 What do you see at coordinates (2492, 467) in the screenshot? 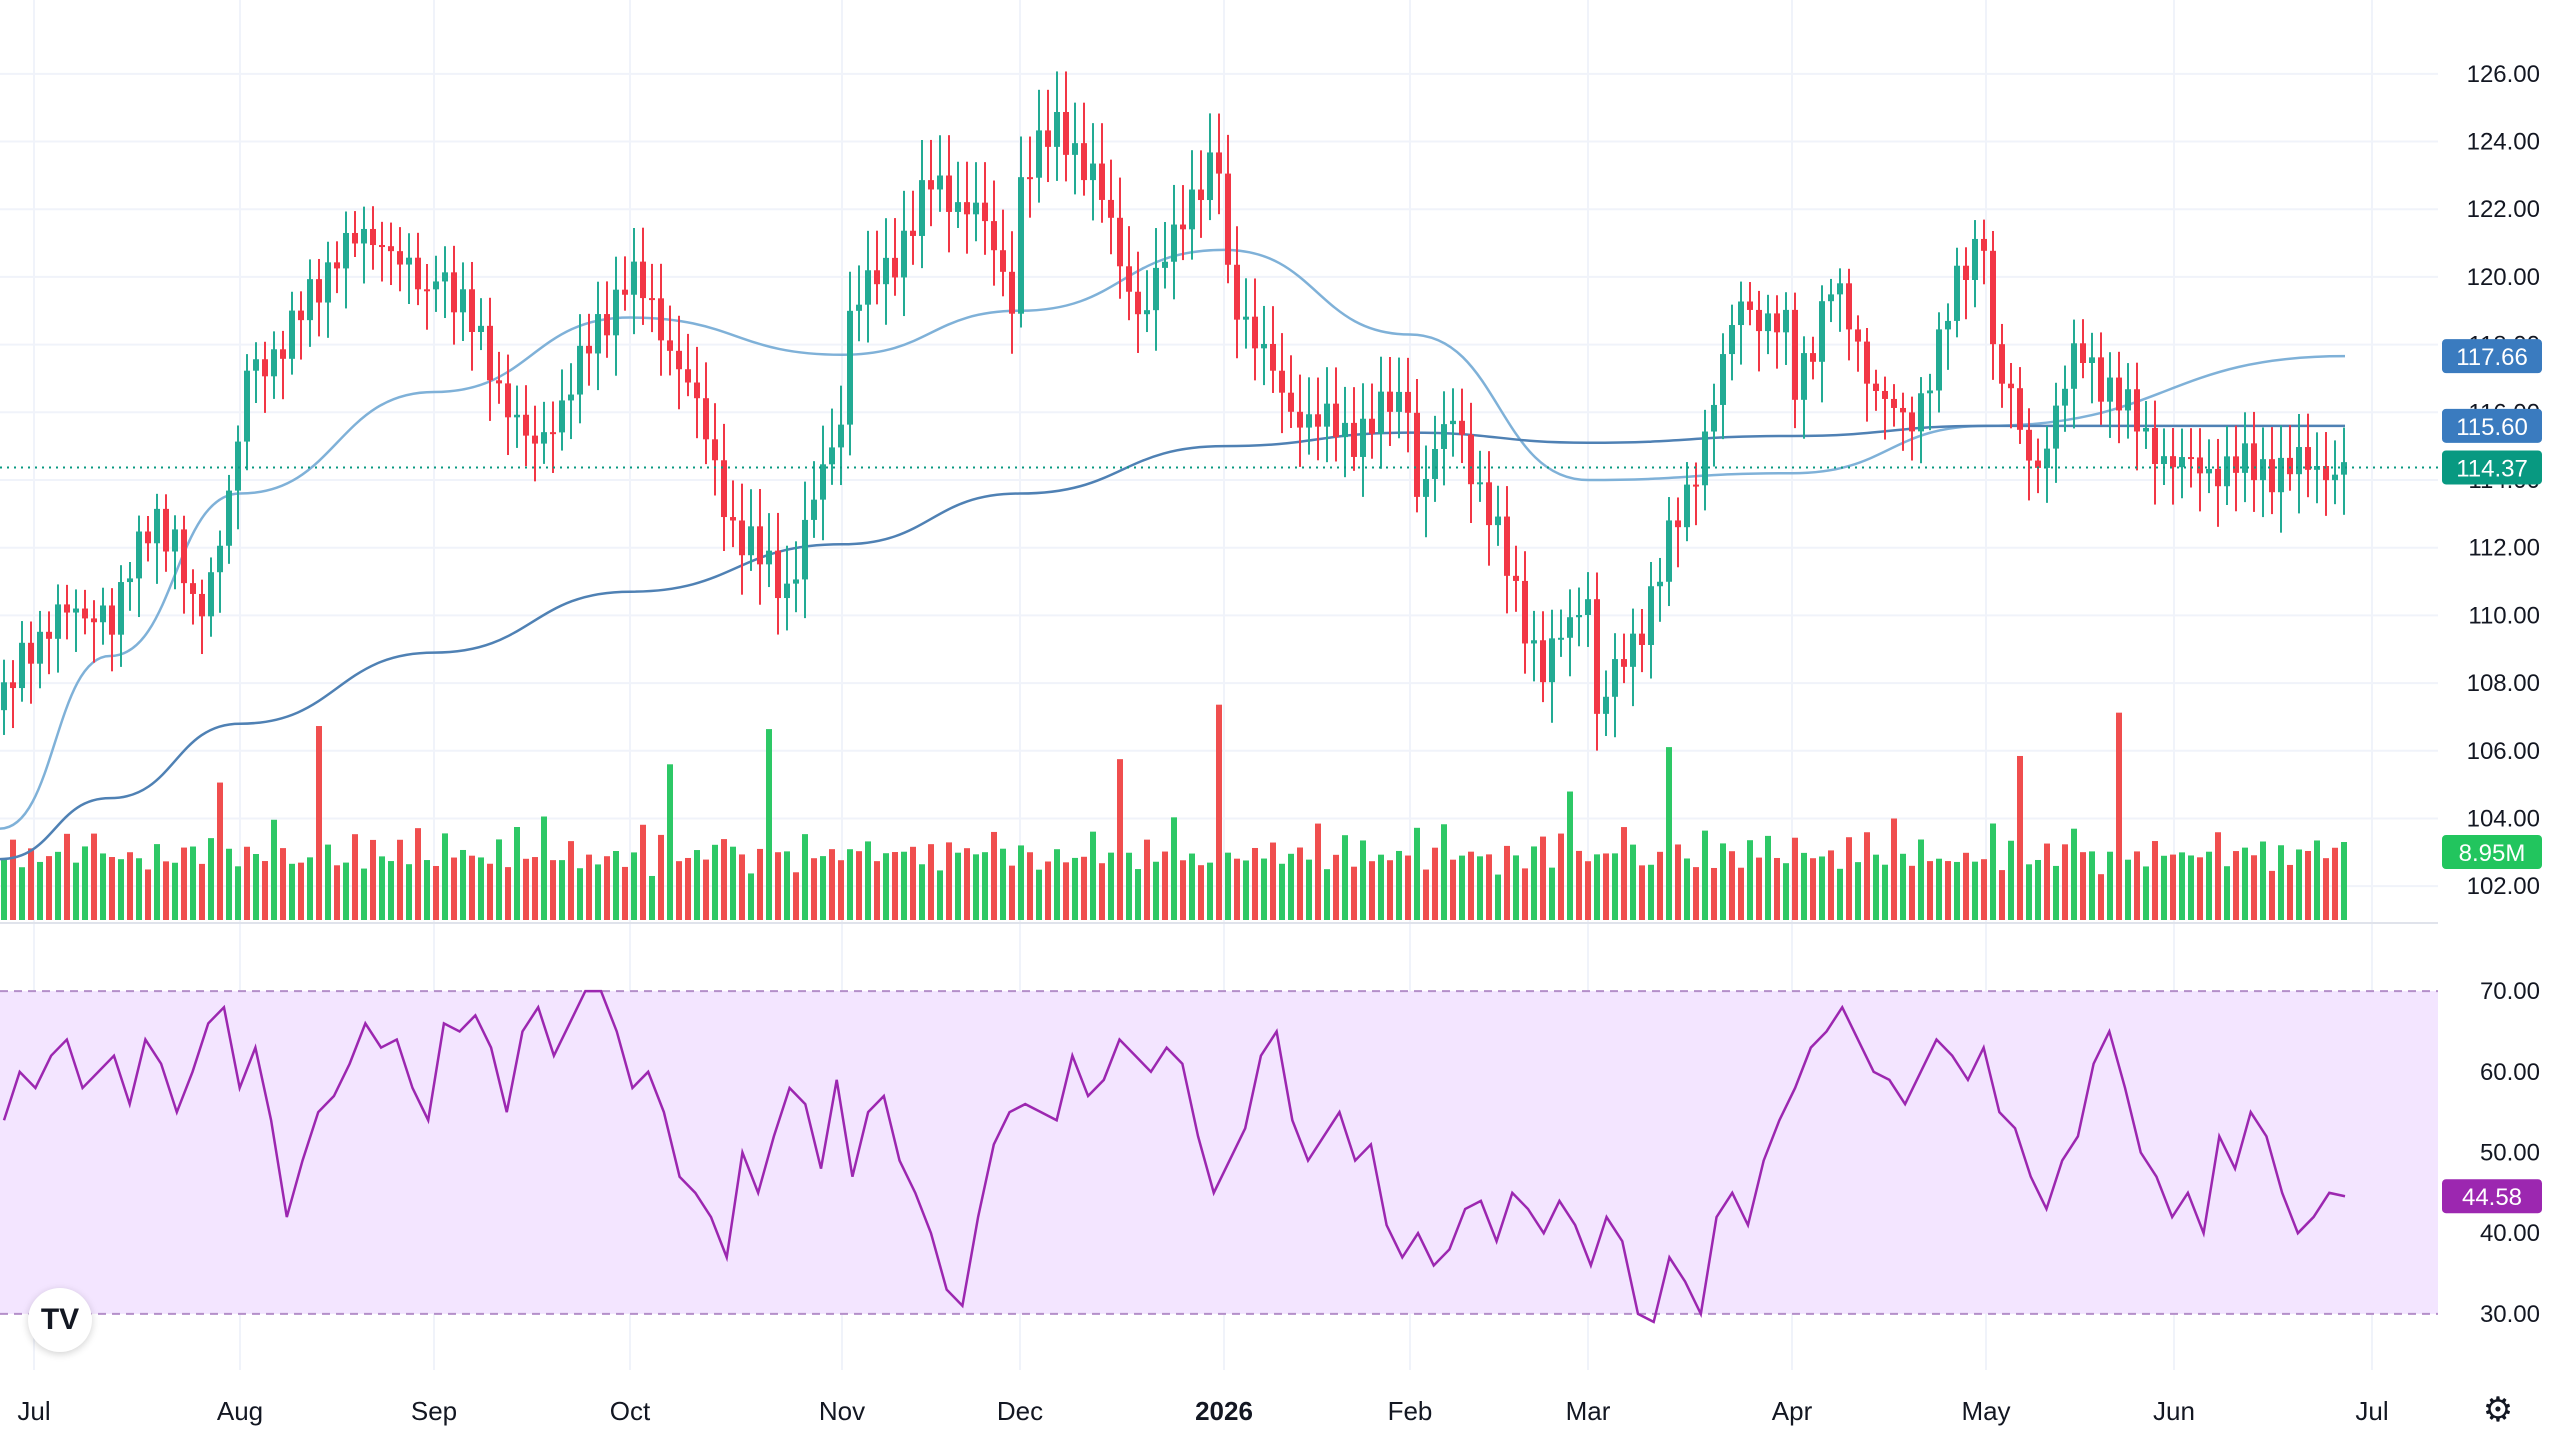
I see `last-price-tag: 114.37` at bounding box center [2492, 467].